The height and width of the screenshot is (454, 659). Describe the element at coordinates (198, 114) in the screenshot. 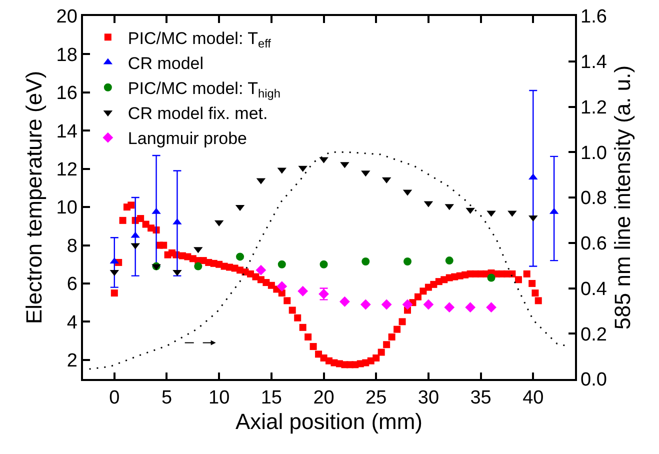

I see `legend-label: CR model fix. met.` at that location.